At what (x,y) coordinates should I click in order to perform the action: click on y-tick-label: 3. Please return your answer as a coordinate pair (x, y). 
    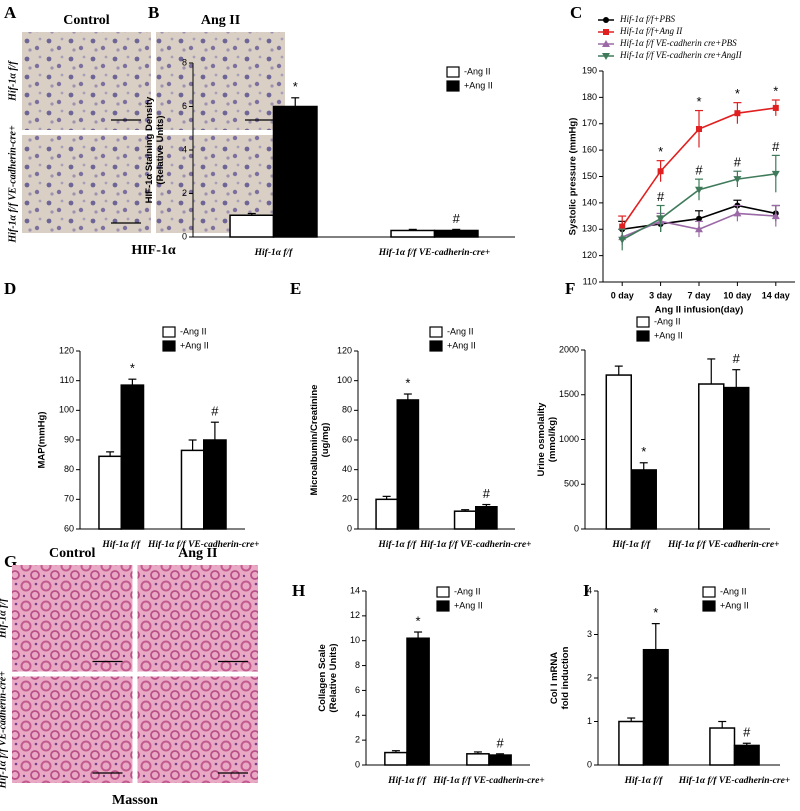
    Looking at the image, I should click on (589, 634).